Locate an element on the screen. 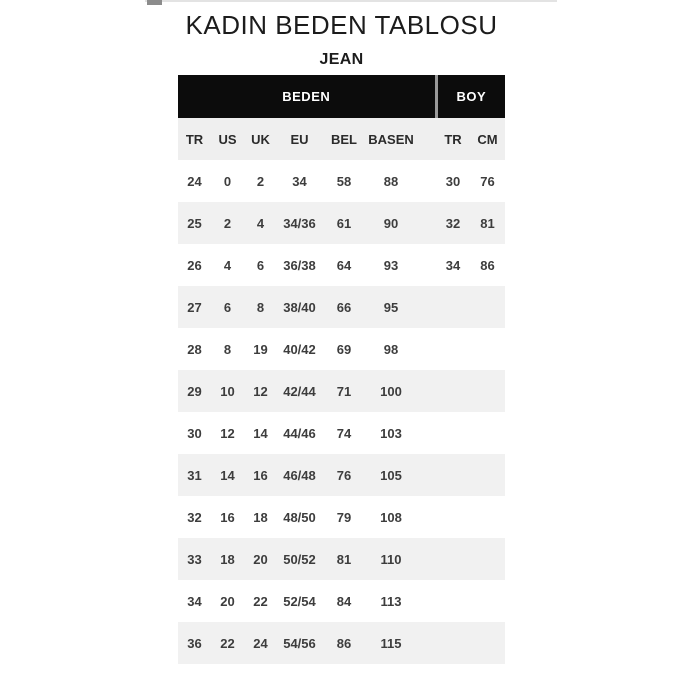 This screenshot has height=700, width=700. table-row: 27 6 8 38/40 66 95 is located at coordinates (342, 307).